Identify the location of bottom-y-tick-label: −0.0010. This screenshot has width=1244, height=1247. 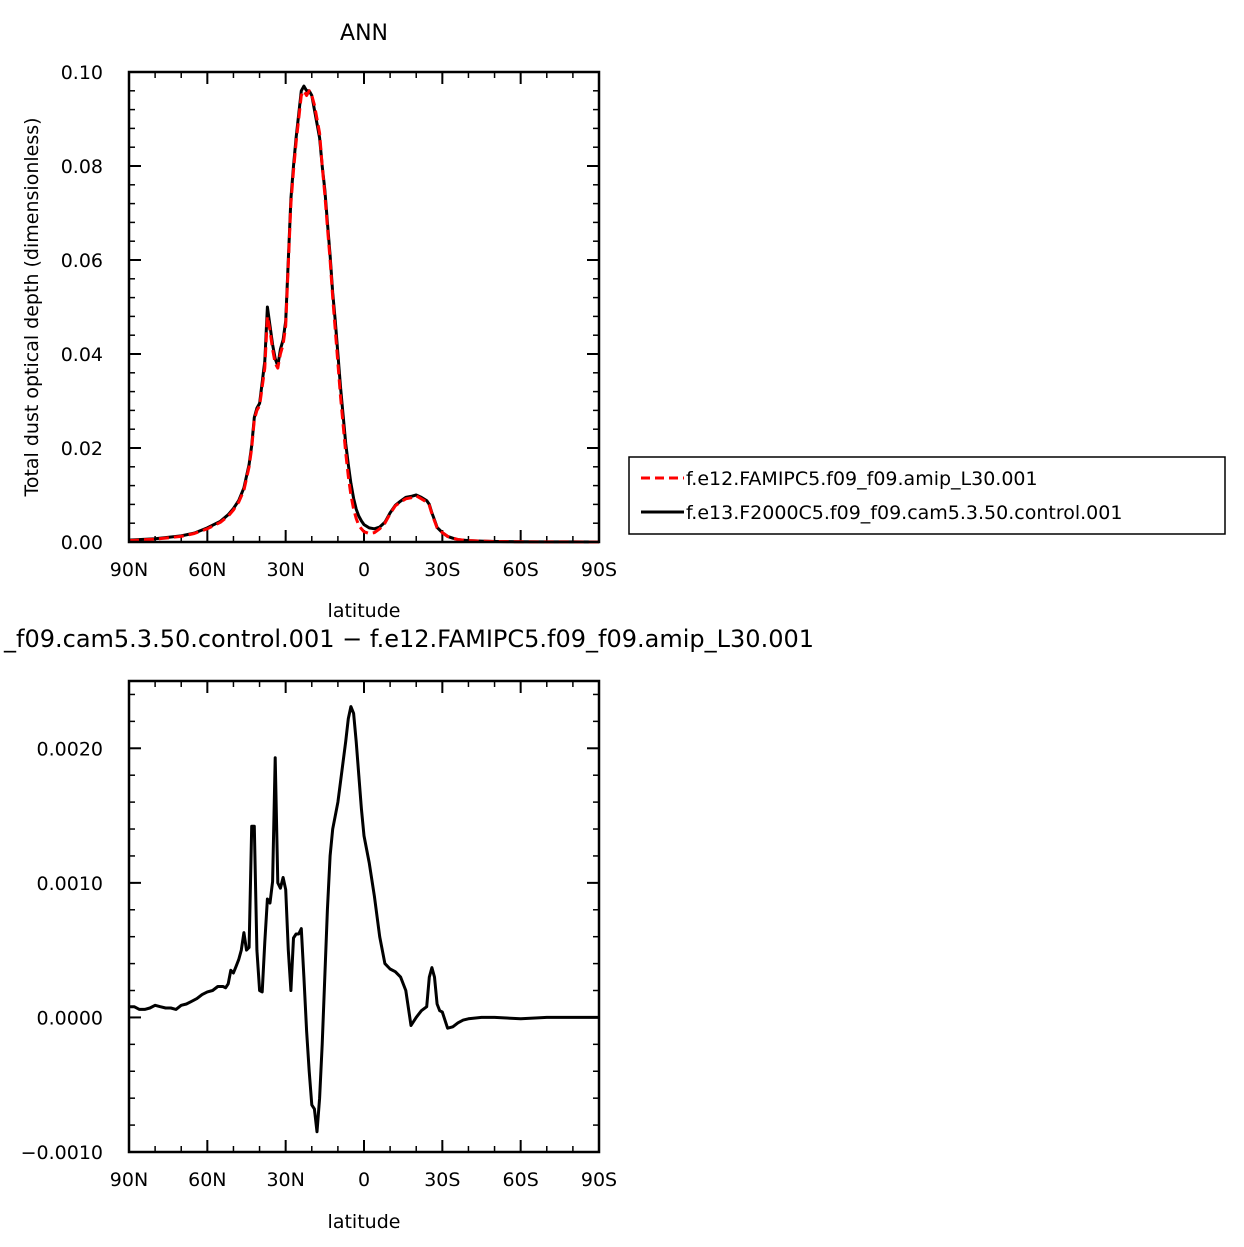
(62, 1153).